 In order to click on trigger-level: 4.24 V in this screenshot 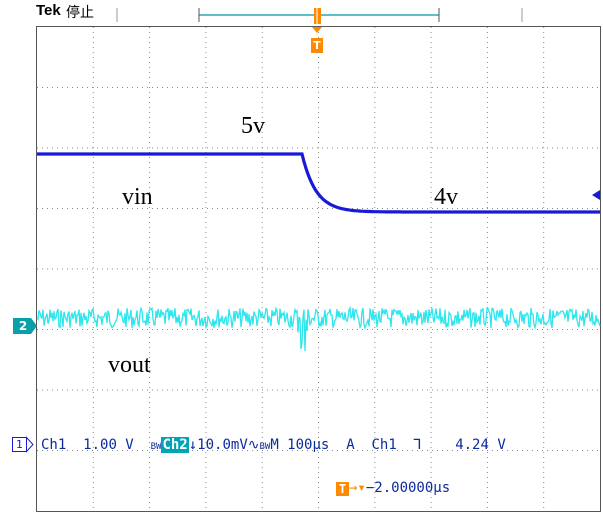, I will do `click(480, 445)`.